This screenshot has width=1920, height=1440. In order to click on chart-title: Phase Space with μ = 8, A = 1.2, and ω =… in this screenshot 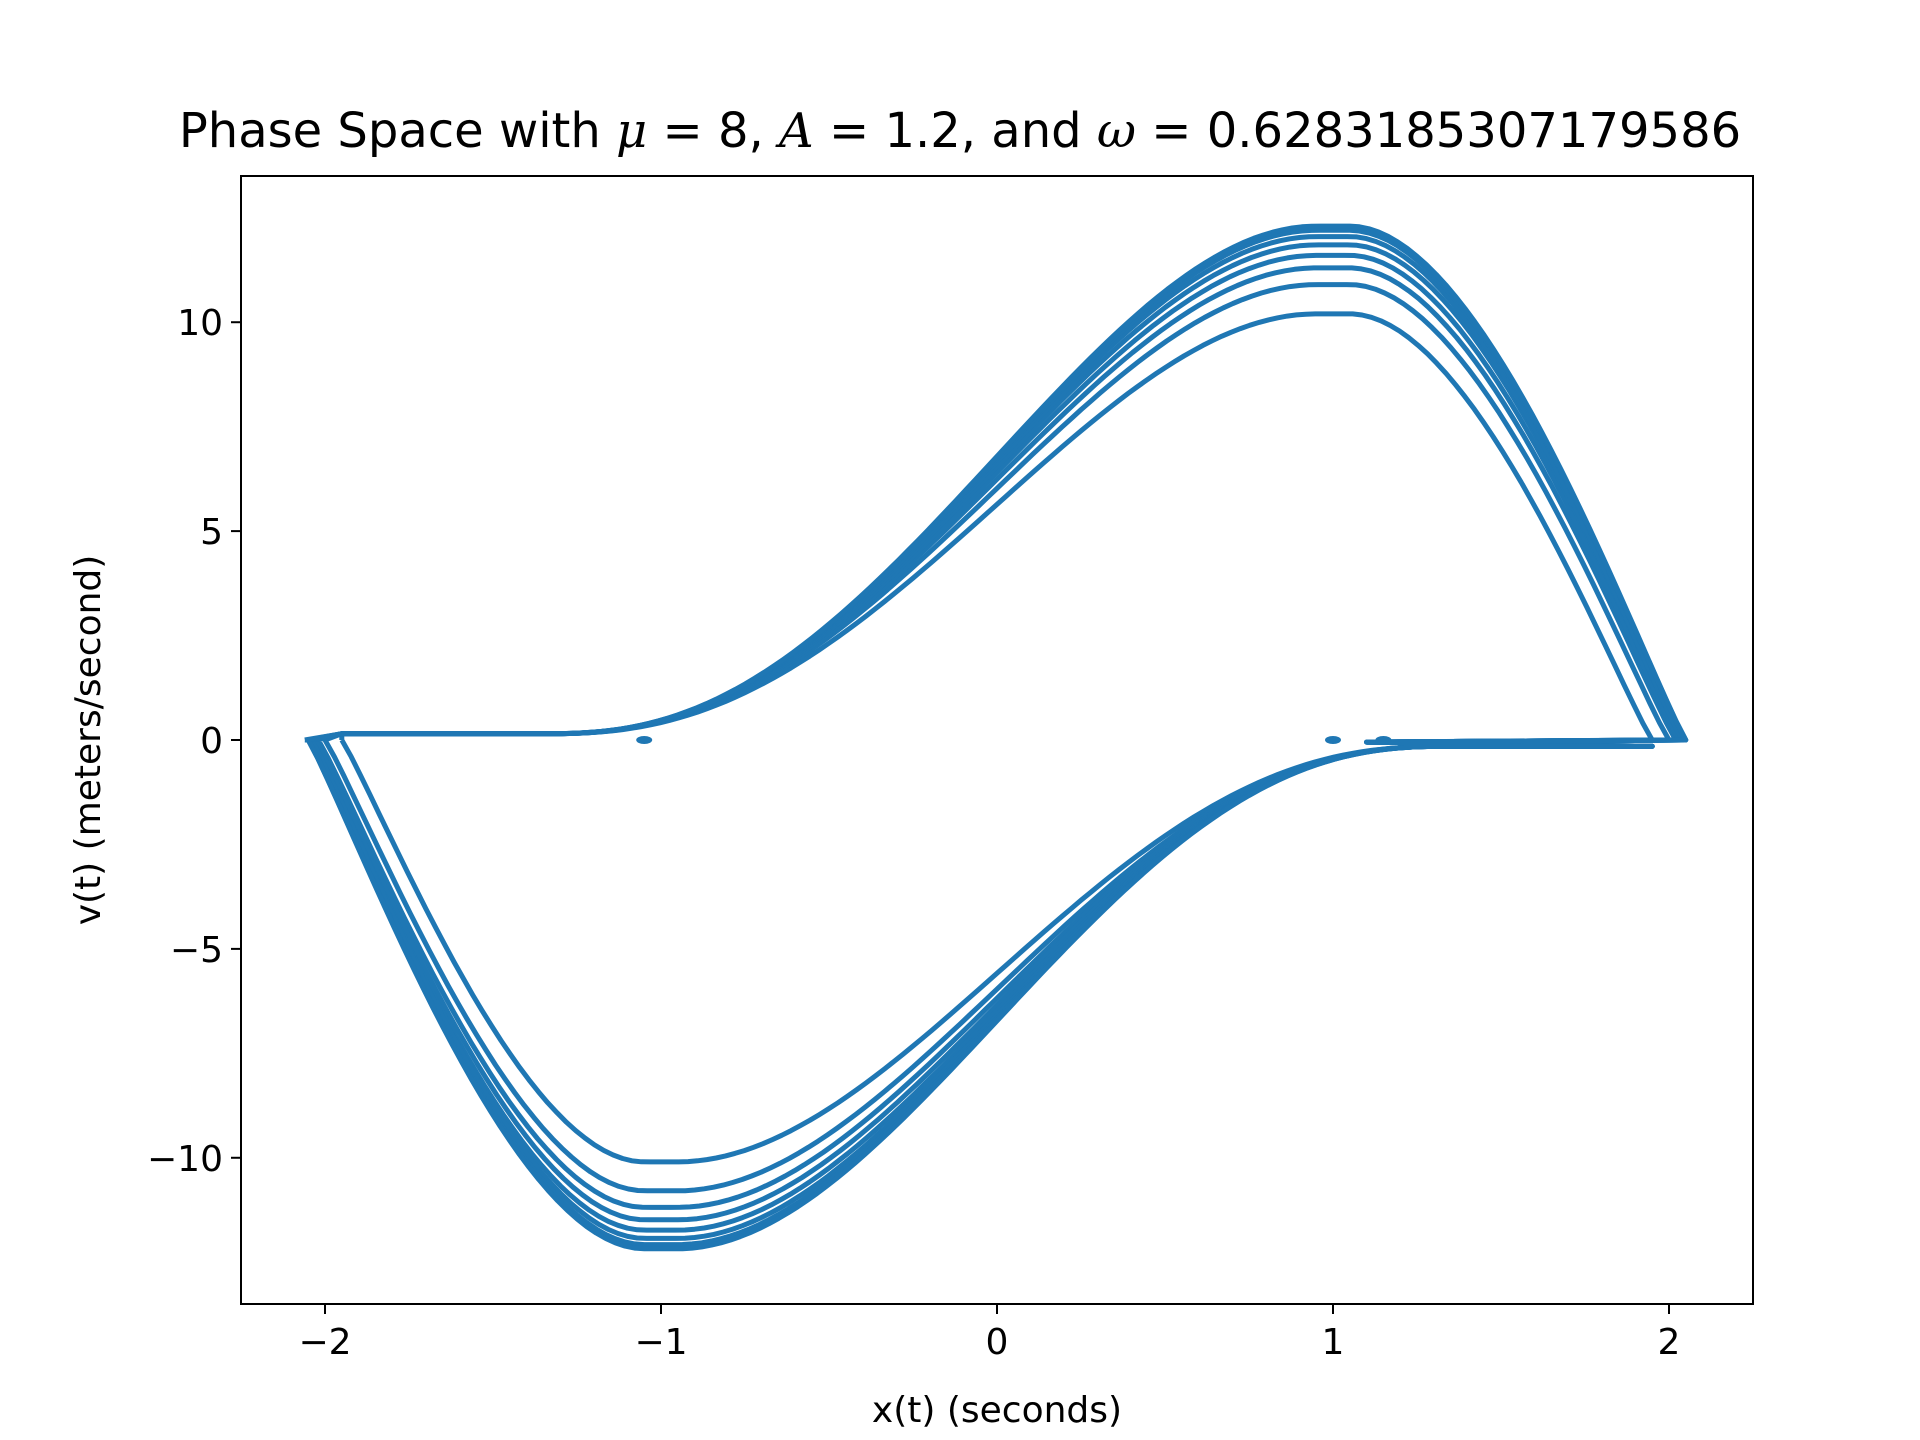, I will do `click(960, 131)`.